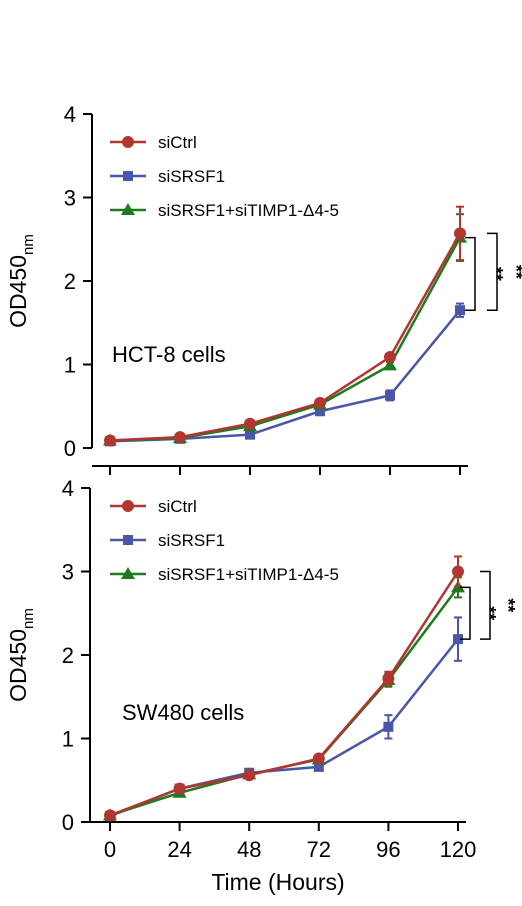  I want to click on x-tick-label: 72, so click(319, 849).